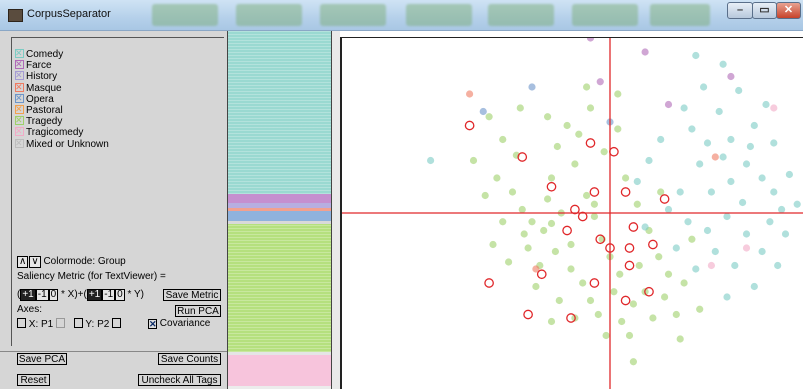 The width and height of the screenshot is (803, 389). I want to click on stripe-band-opera, so click(279, 216).